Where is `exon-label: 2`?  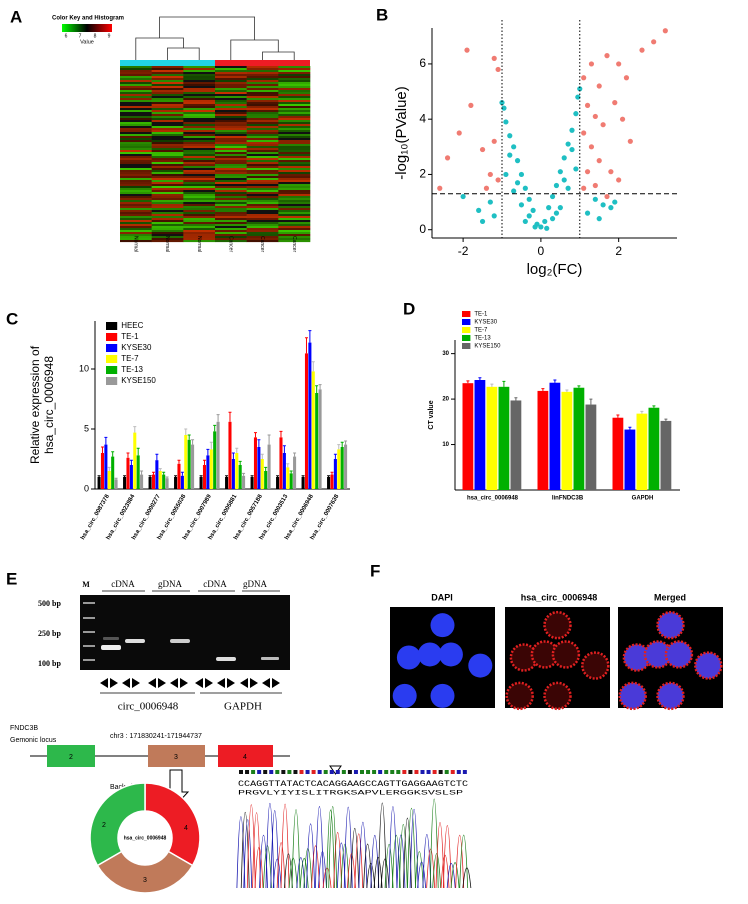
exon-label: 2 is located at coordinates (71, 757).